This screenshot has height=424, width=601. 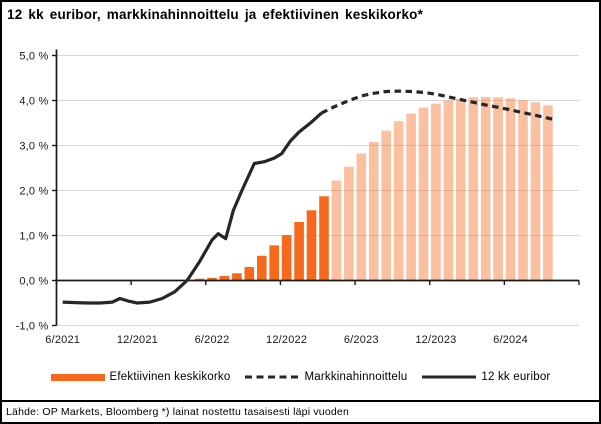 What do you see at coordinates (137, 340) in the screenshot?
I see `svg-text: 12/2021` at bounding box center [137, 340].